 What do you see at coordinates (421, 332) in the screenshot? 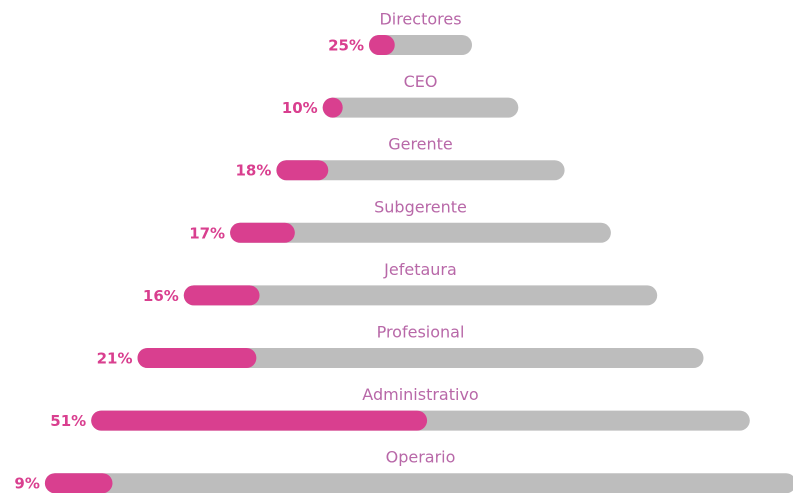
I see `category-label: Profesional` at bounding box center [421, 332].